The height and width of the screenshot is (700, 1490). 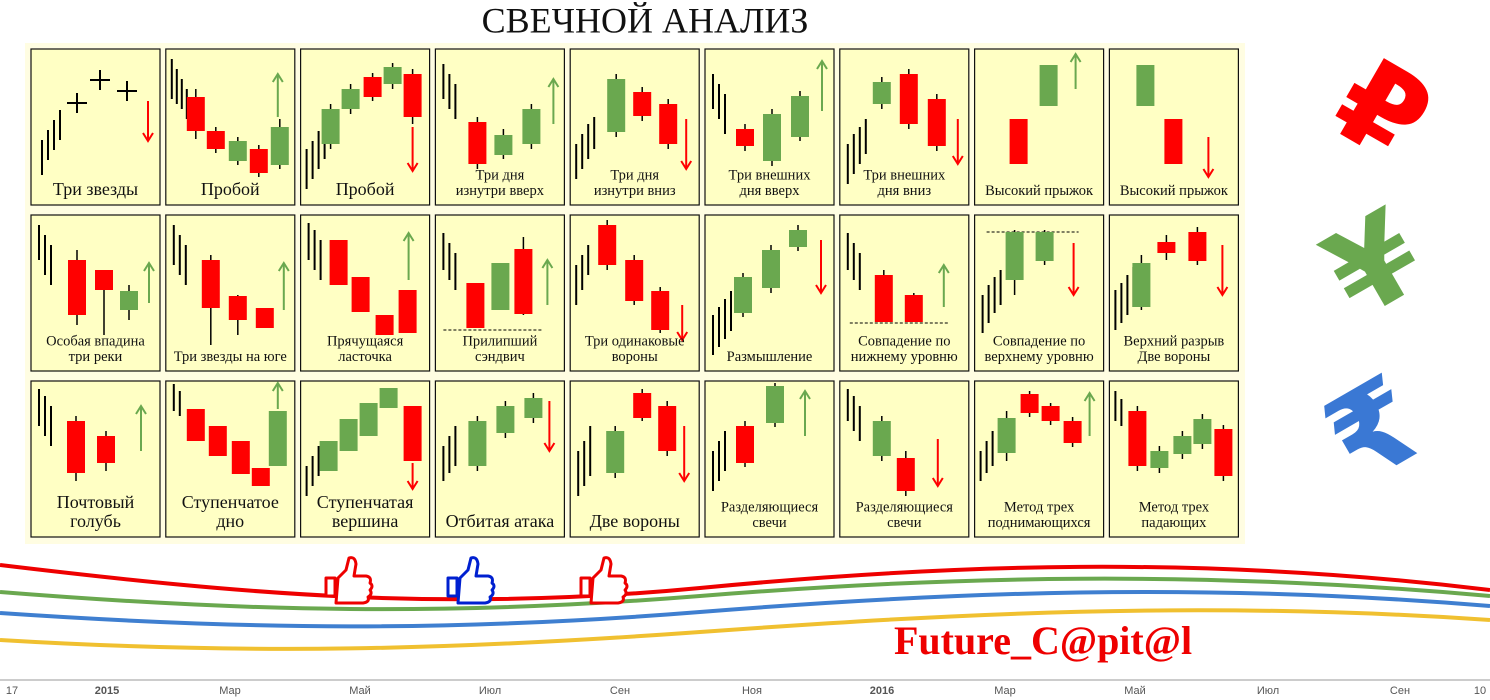 What do you see at coordinates (770, 508) in the screenshot?
I see `pattern-label: Разделяющиеся` at bounding box center [770, 508].